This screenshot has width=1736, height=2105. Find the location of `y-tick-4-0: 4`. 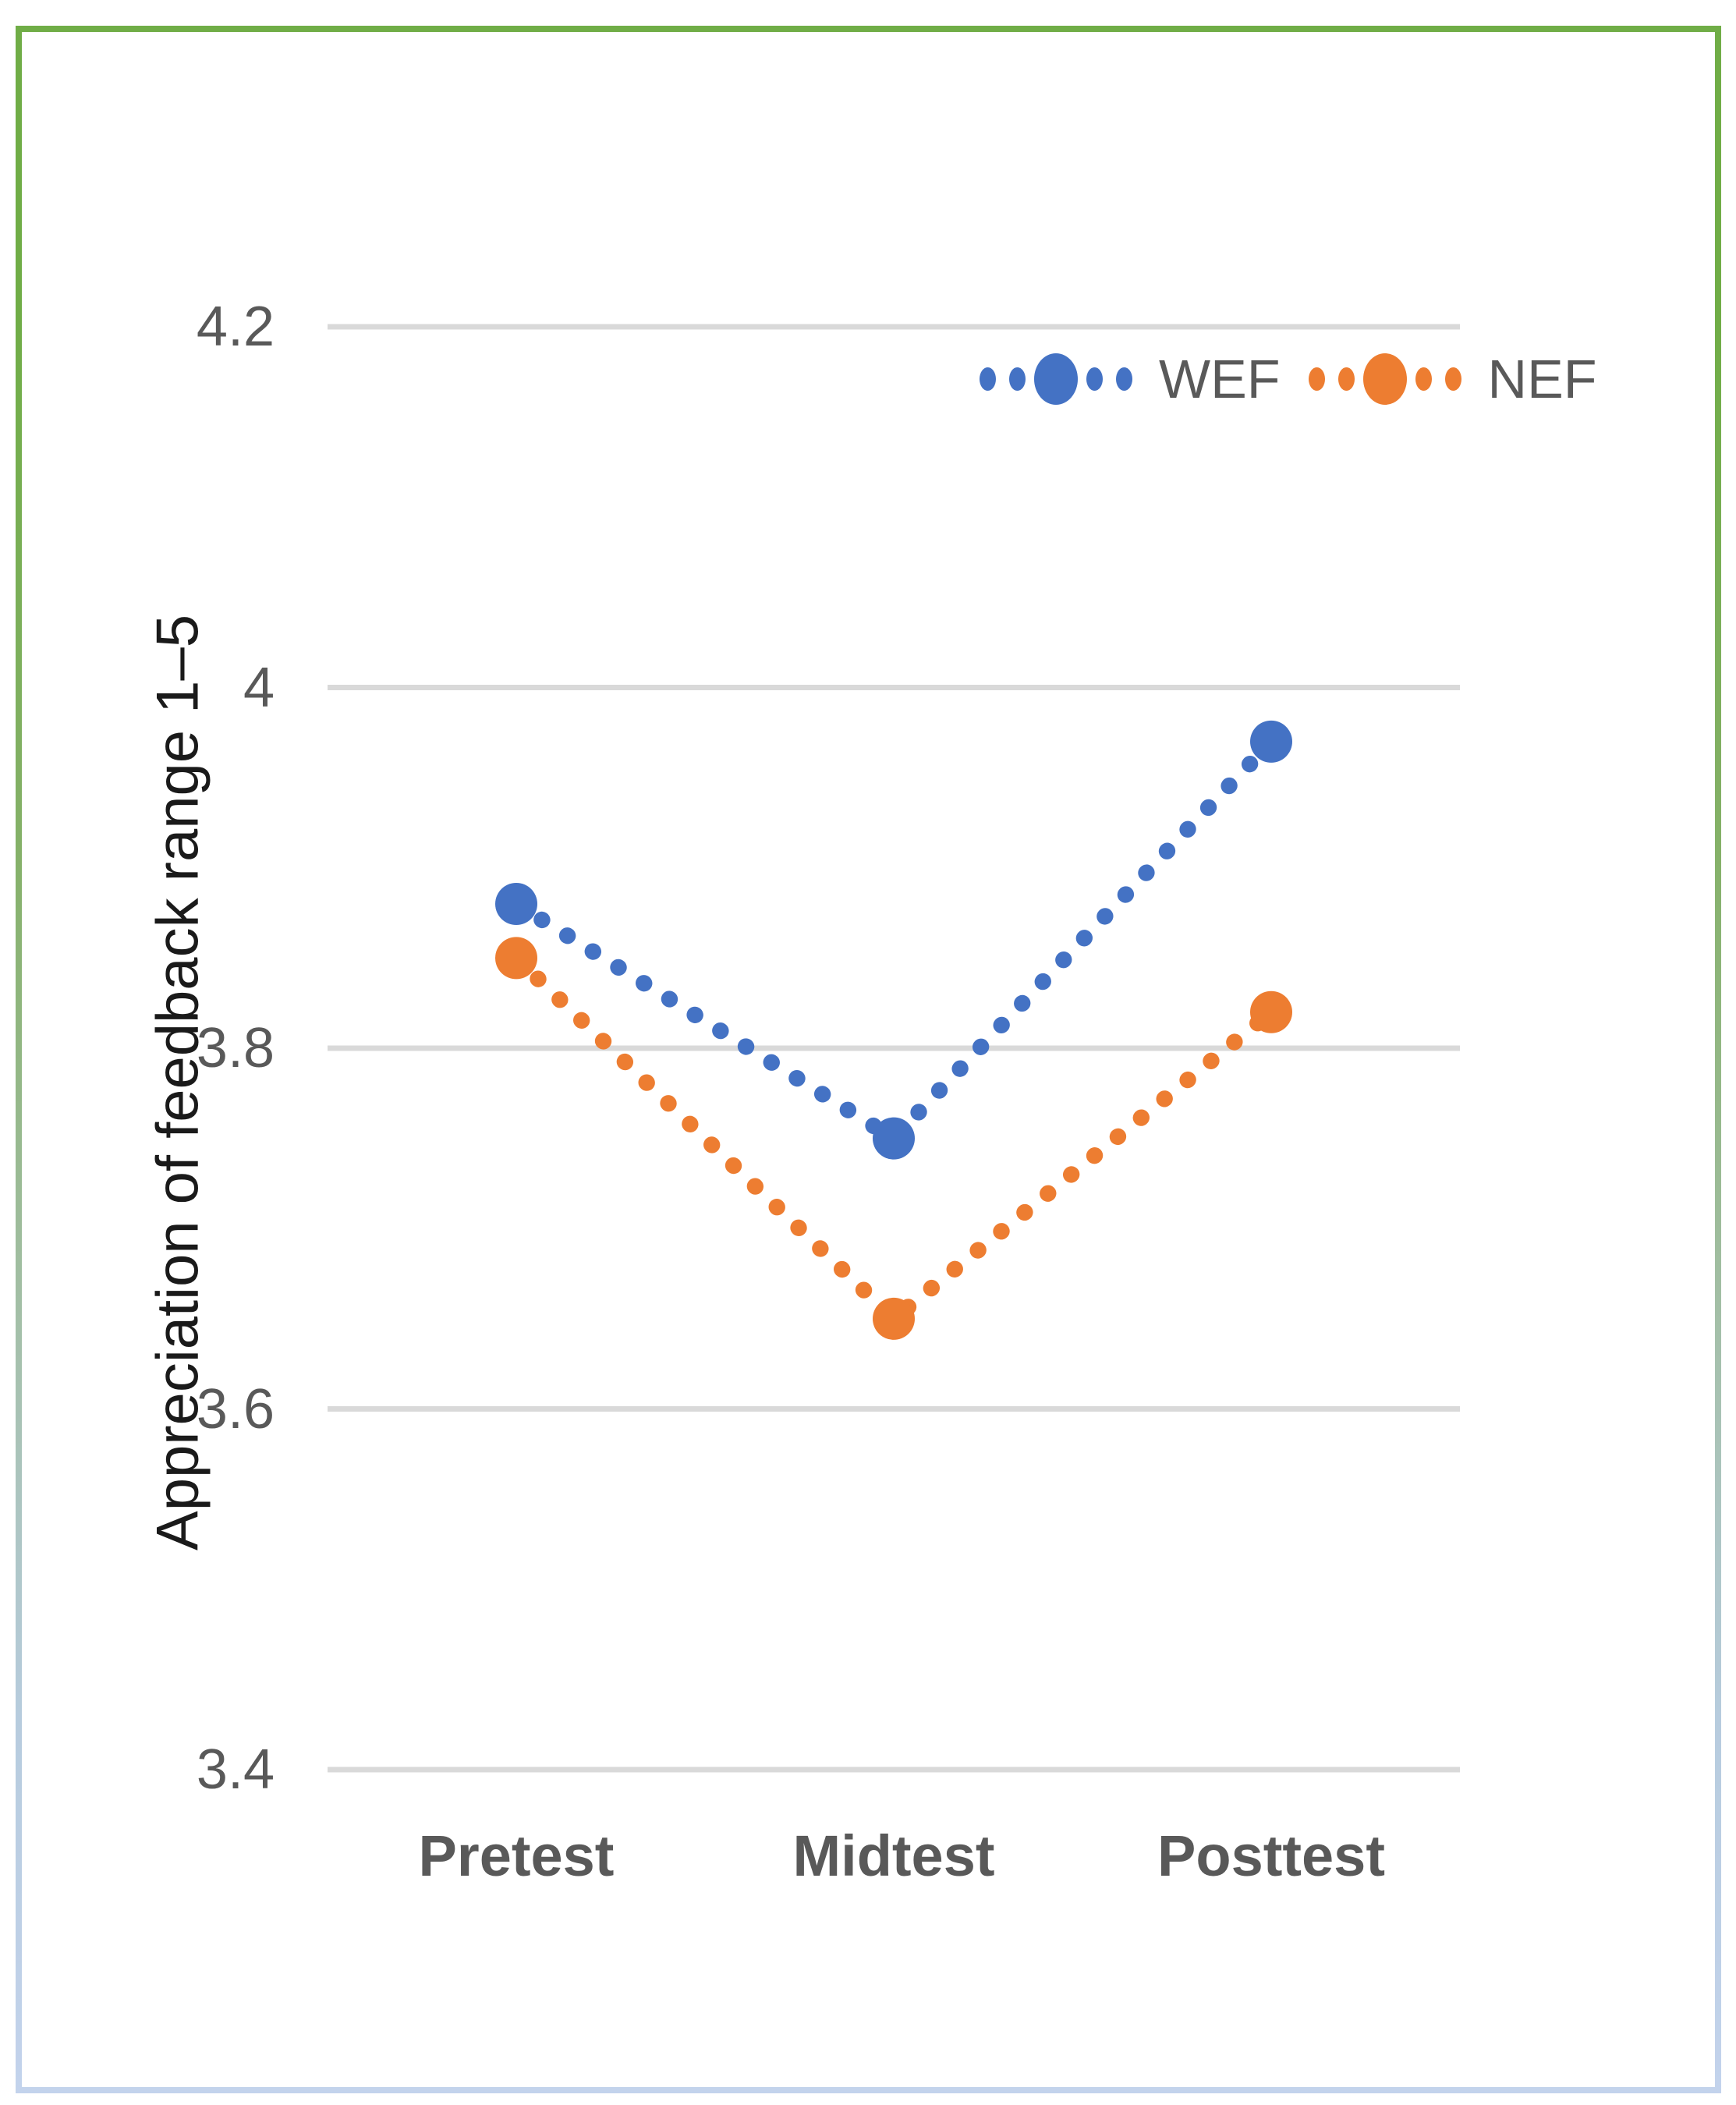

y-tick-4-0: 4 is located at coordinates (259, 688).